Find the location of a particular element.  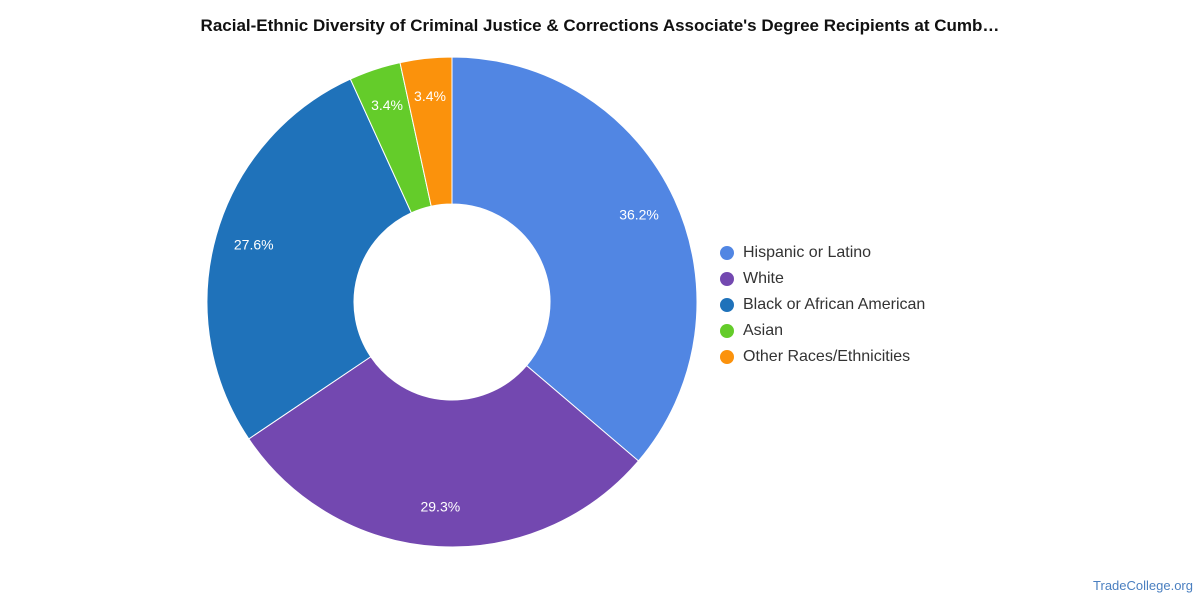

slice-label-hispanic-or-latino: 36.2% is located at coordinates (639, 214).